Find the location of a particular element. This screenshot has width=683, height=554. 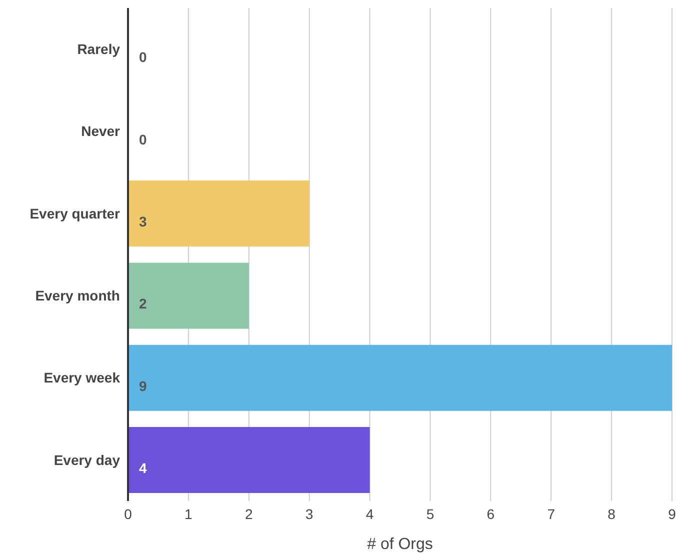

y-tick-label: Never is located at coordinates (101, 131).